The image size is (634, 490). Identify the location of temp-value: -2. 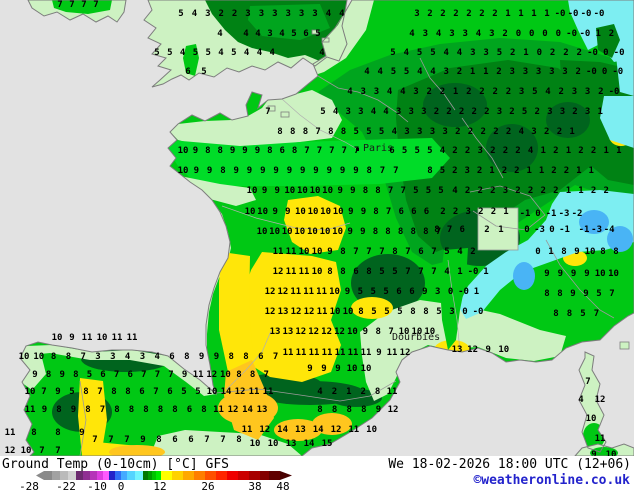
(577, 214).